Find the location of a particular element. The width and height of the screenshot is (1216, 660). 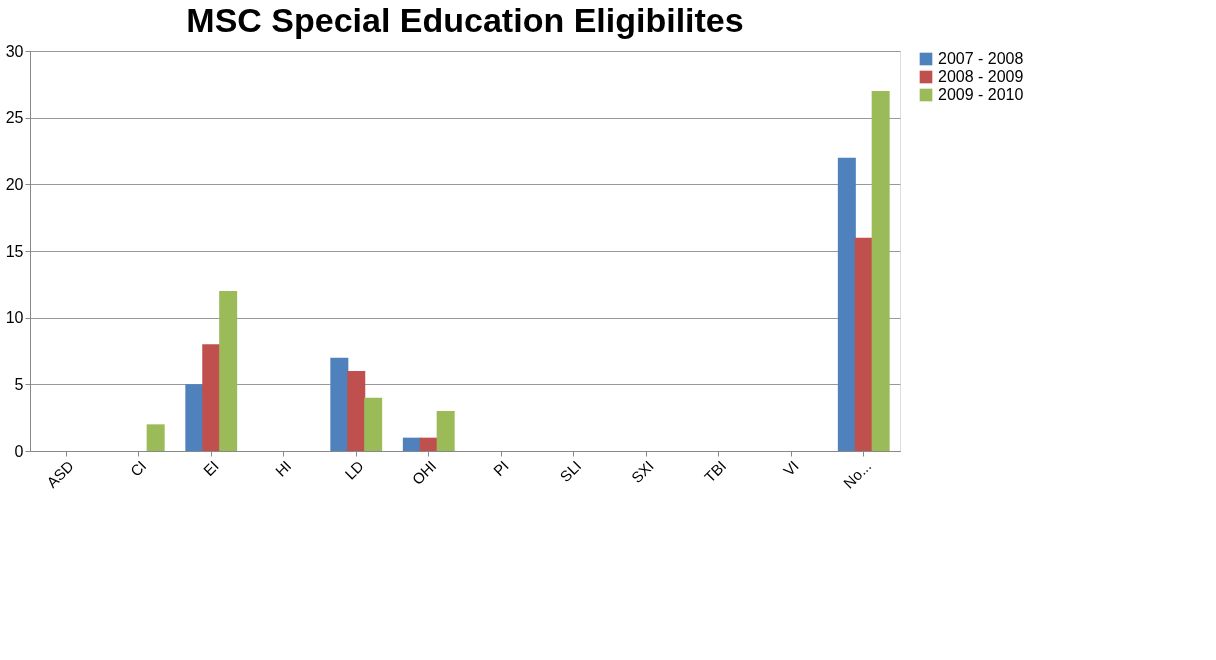

x-tick-label: PI is located at coordinates (500, 468).